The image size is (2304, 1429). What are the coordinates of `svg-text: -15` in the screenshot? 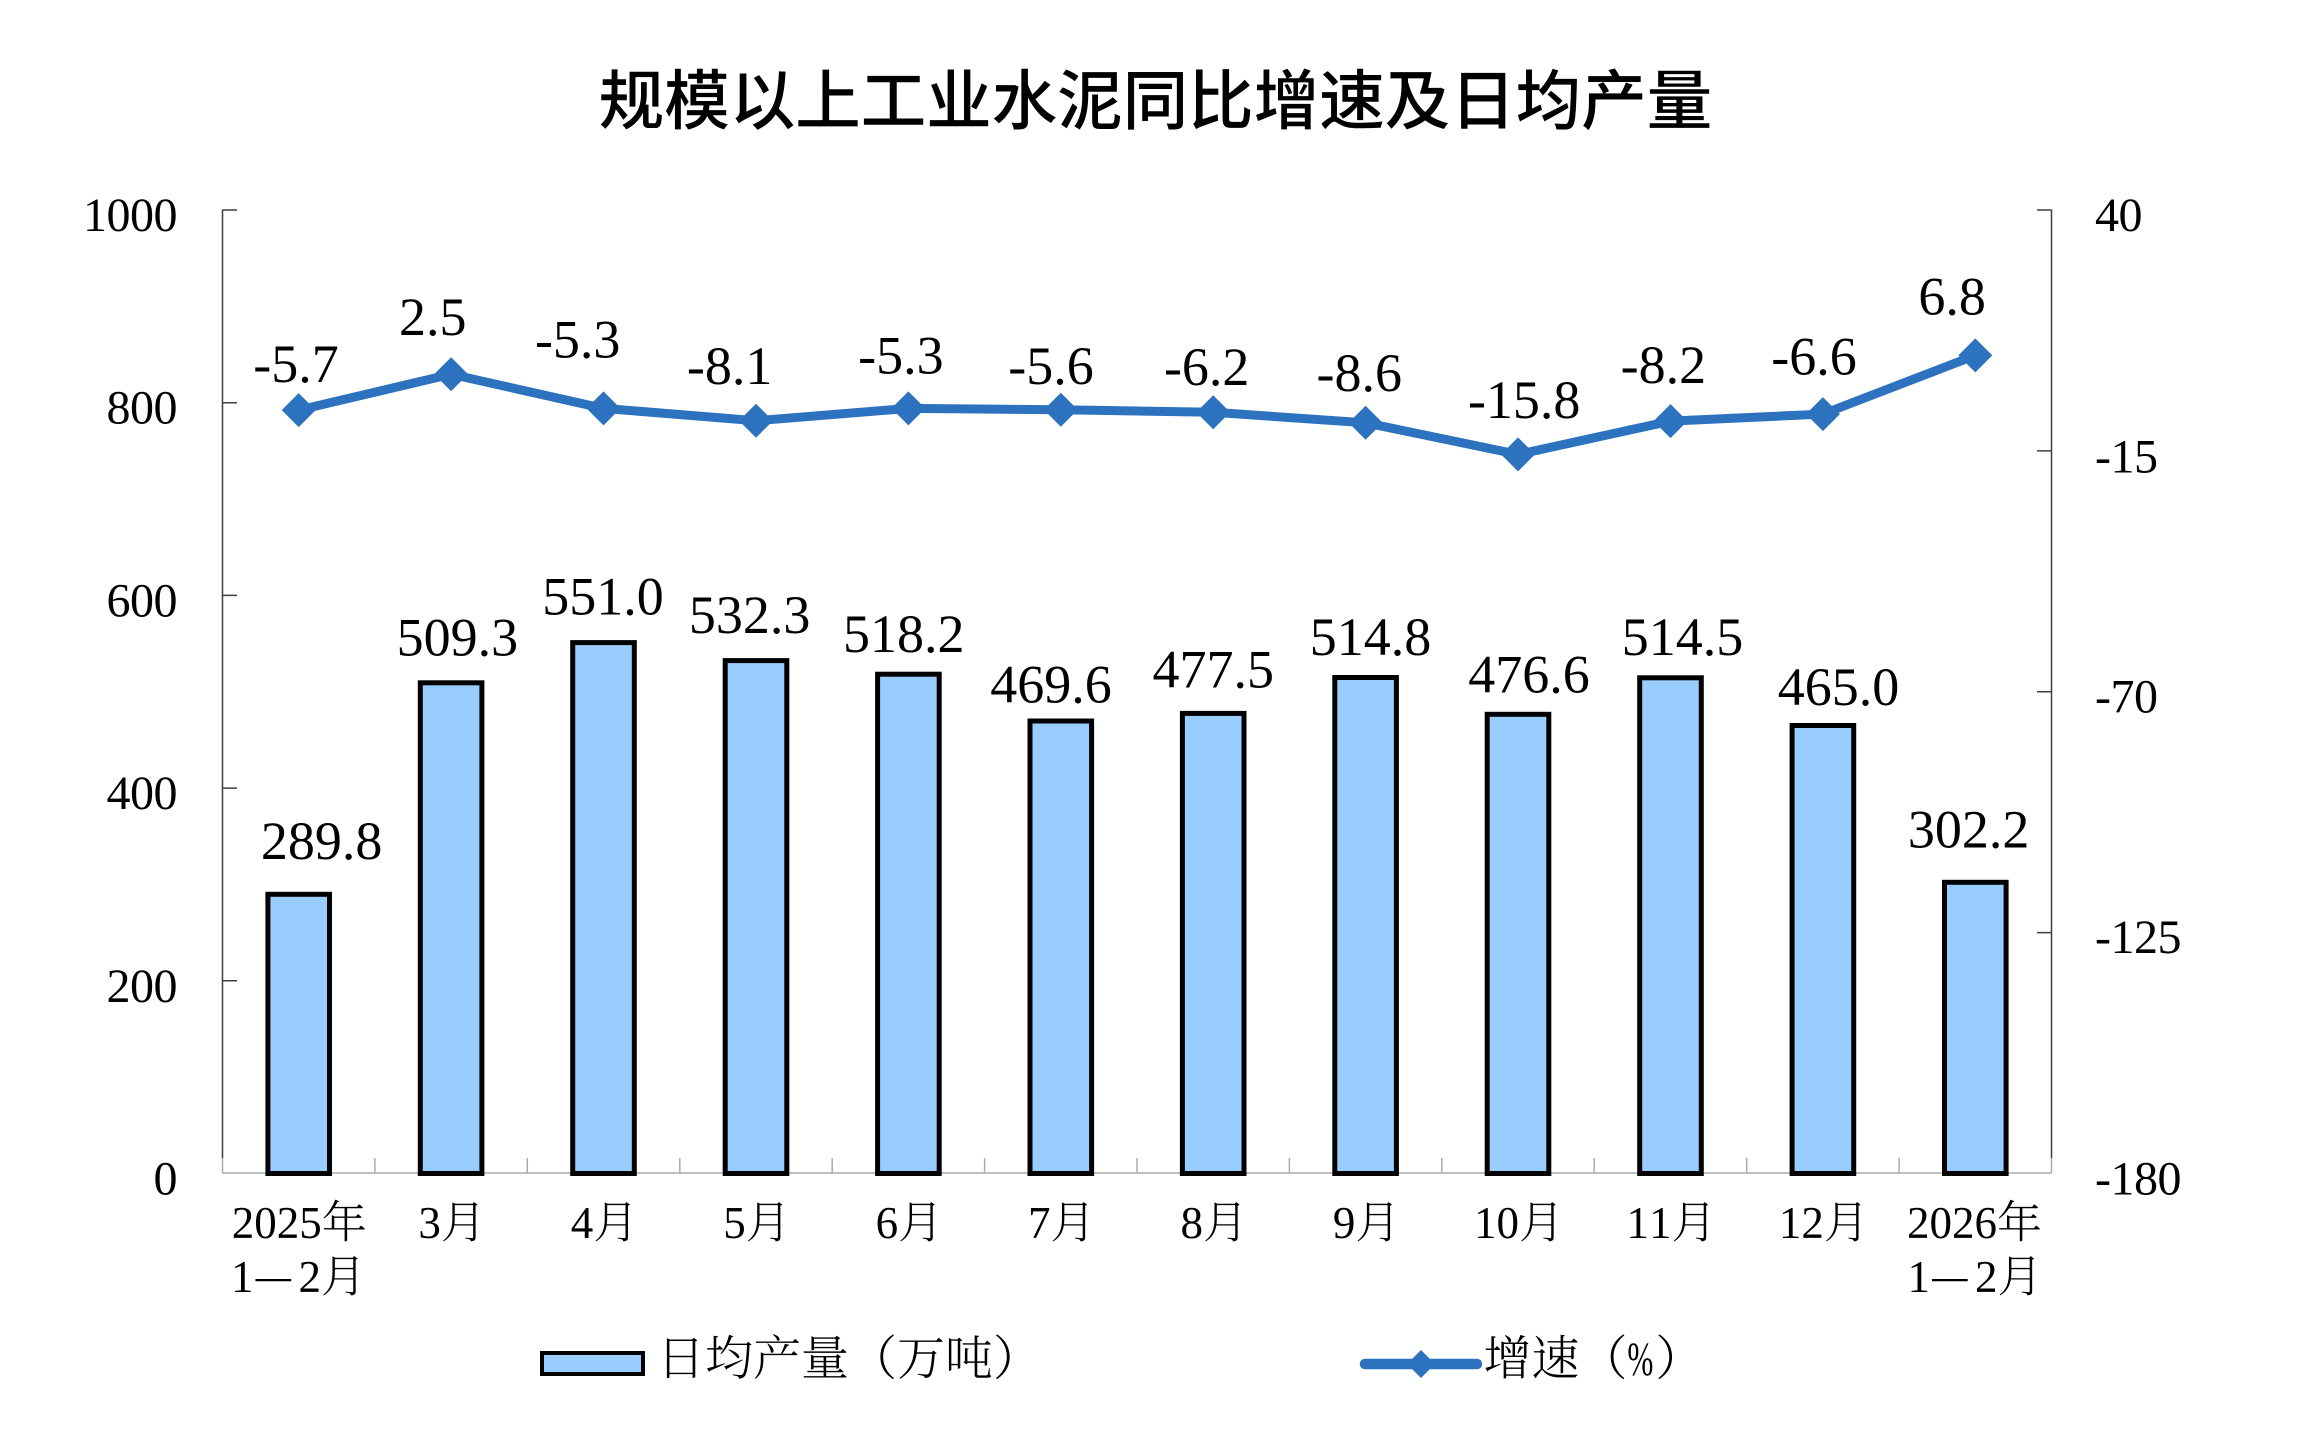 It's located at (2126, 456).